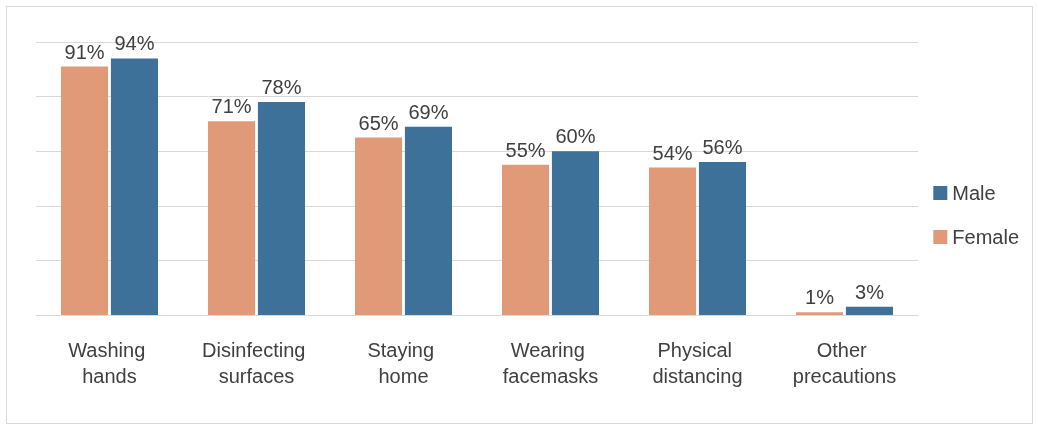 This screenshot has width=1039, height=430. What do you see at coordinates (84, 51) in the screenshot?
I see `data-label: 91%` at bounding box center [84, 51].